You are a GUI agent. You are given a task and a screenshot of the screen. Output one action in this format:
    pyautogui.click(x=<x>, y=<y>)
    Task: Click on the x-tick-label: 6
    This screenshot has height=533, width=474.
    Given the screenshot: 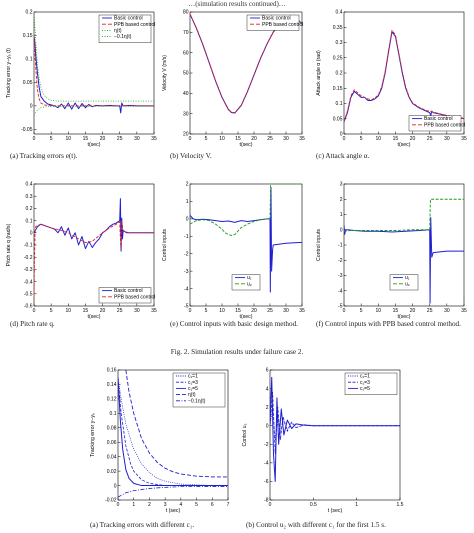 What is the action you would take?
    pyautogui.click(x=212, y=505)
    